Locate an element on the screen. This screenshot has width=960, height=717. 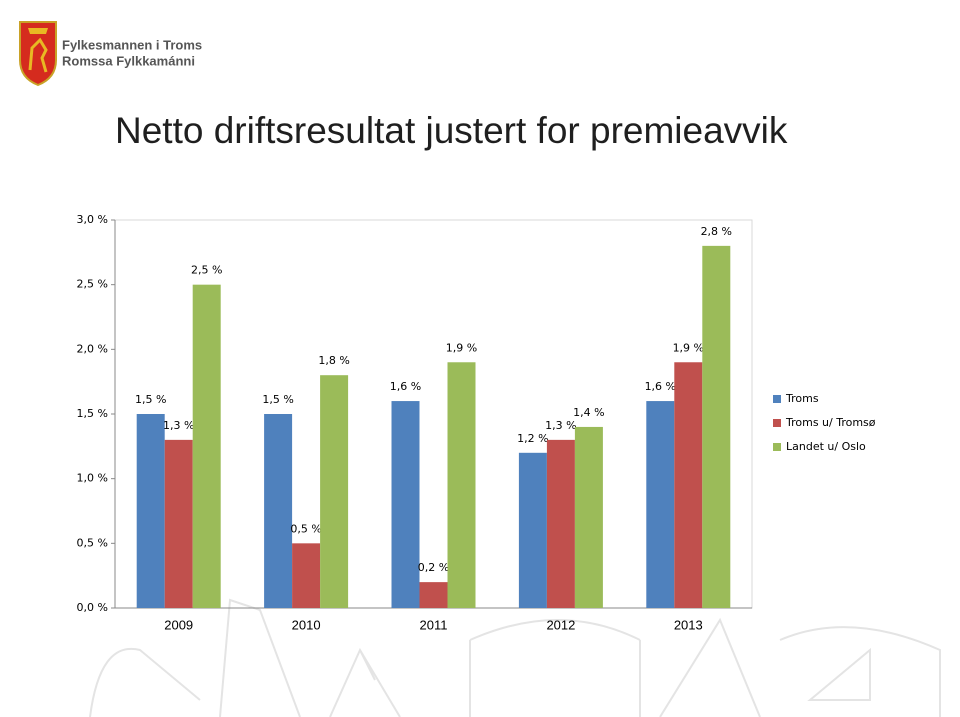
legend-label: Troms is located at coordinates (802, 398).